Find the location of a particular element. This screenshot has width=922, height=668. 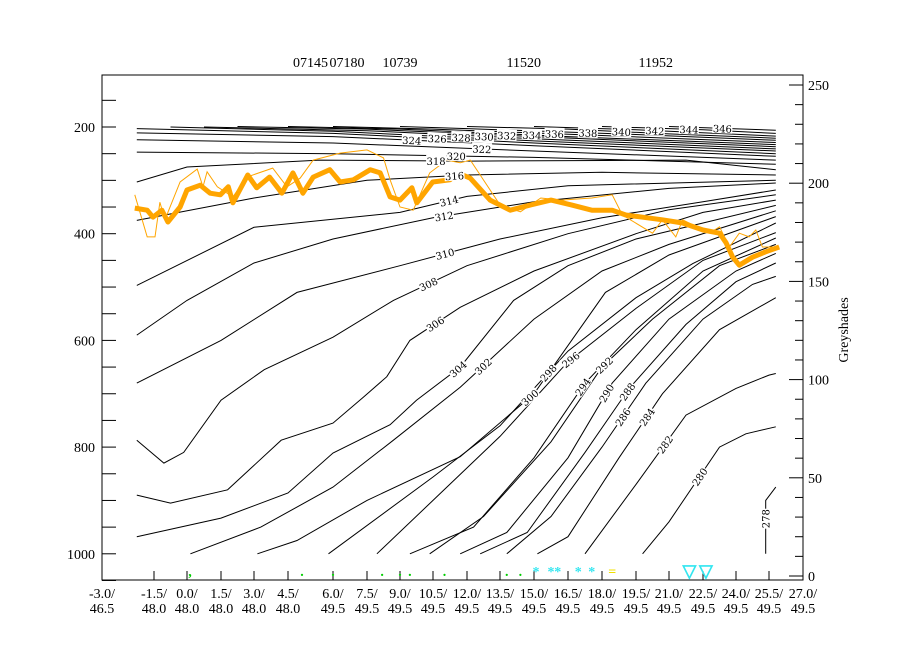

weather-symbol: ▽ is located at coordinates (706, 571).